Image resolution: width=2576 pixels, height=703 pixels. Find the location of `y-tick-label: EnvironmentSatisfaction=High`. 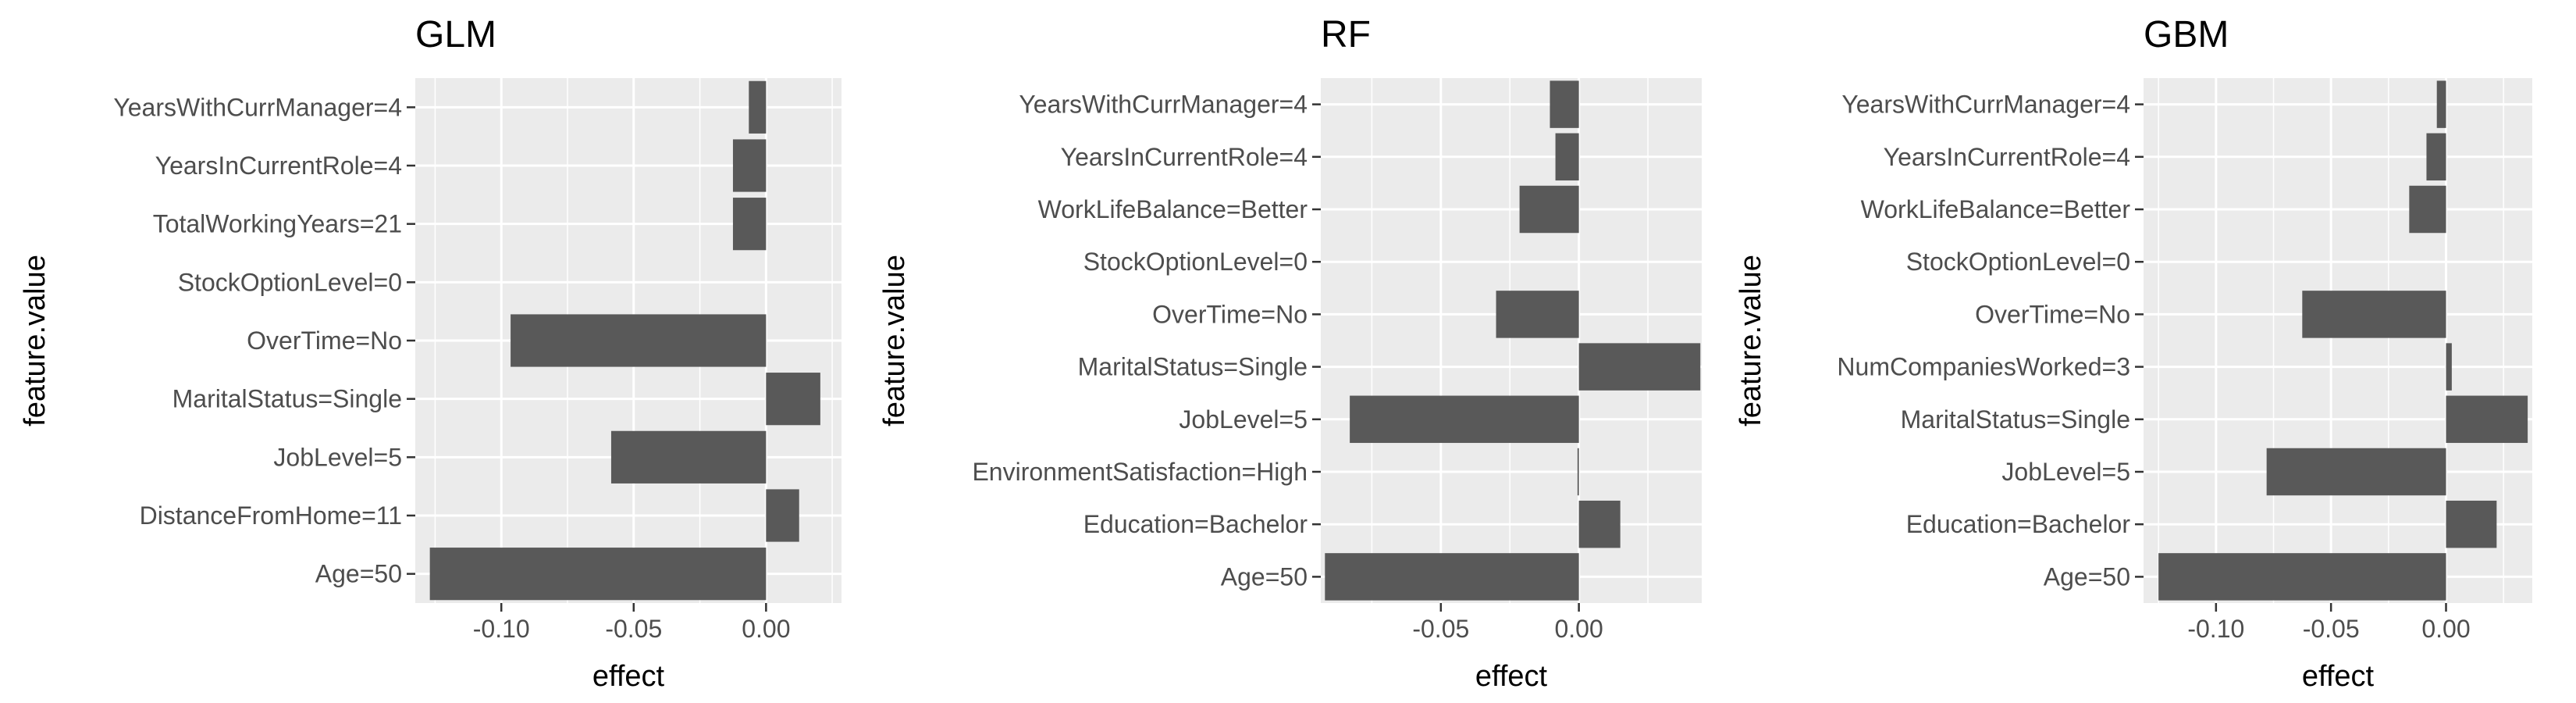

y-tick-label: EnvironmentSatisfaction=High is located at coordinates (1140, 472).